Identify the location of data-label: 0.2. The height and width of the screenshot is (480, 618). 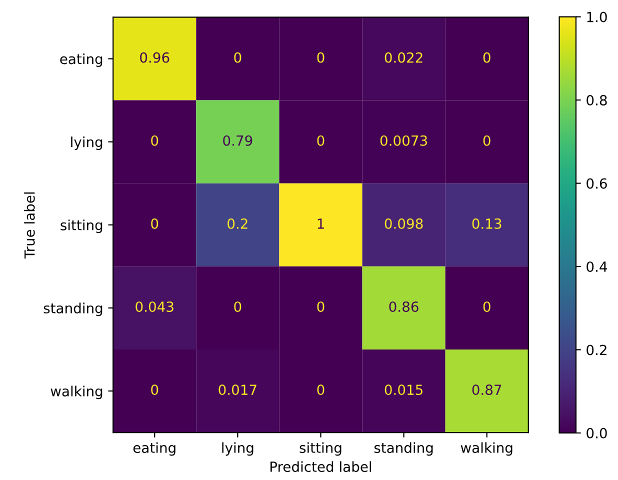
(238, 223).